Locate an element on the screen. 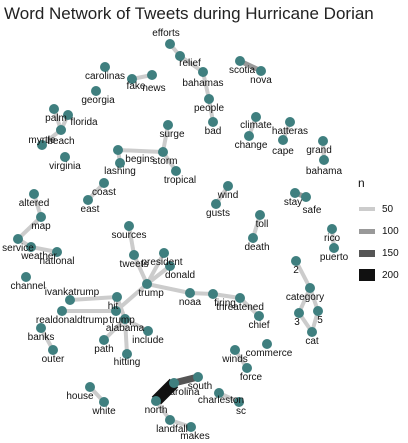 The width and height of the screenshot is (408, 443). node-label-wind: wind is located at coordinates (228, 195).